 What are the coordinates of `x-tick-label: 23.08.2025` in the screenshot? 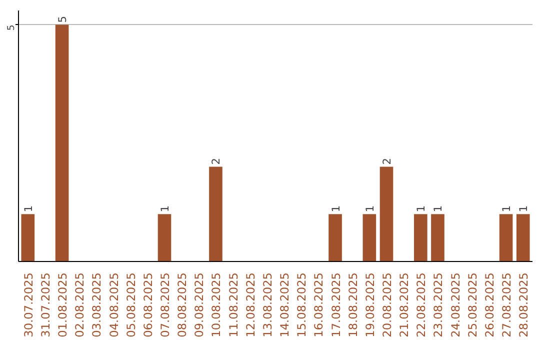 It's located at (438, 305).